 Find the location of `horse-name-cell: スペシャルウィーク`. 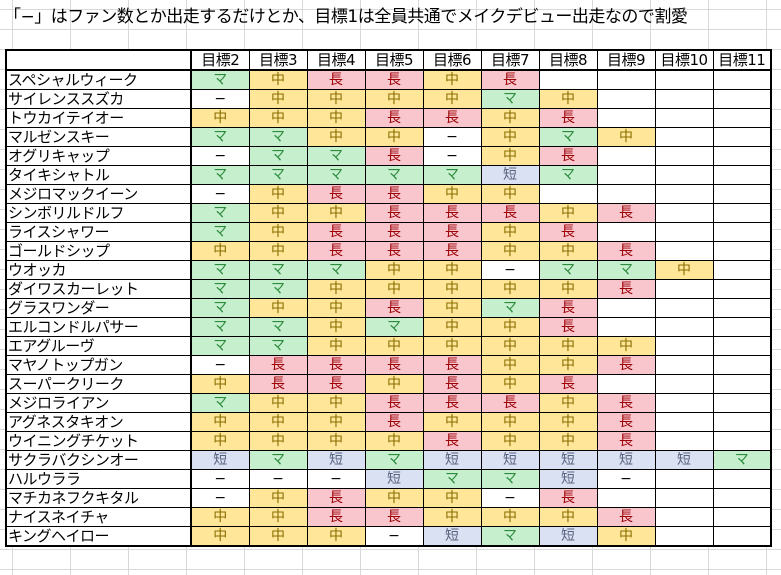

horse-name-cell: スペシャルウィーク is located at coordinates (98, 79).